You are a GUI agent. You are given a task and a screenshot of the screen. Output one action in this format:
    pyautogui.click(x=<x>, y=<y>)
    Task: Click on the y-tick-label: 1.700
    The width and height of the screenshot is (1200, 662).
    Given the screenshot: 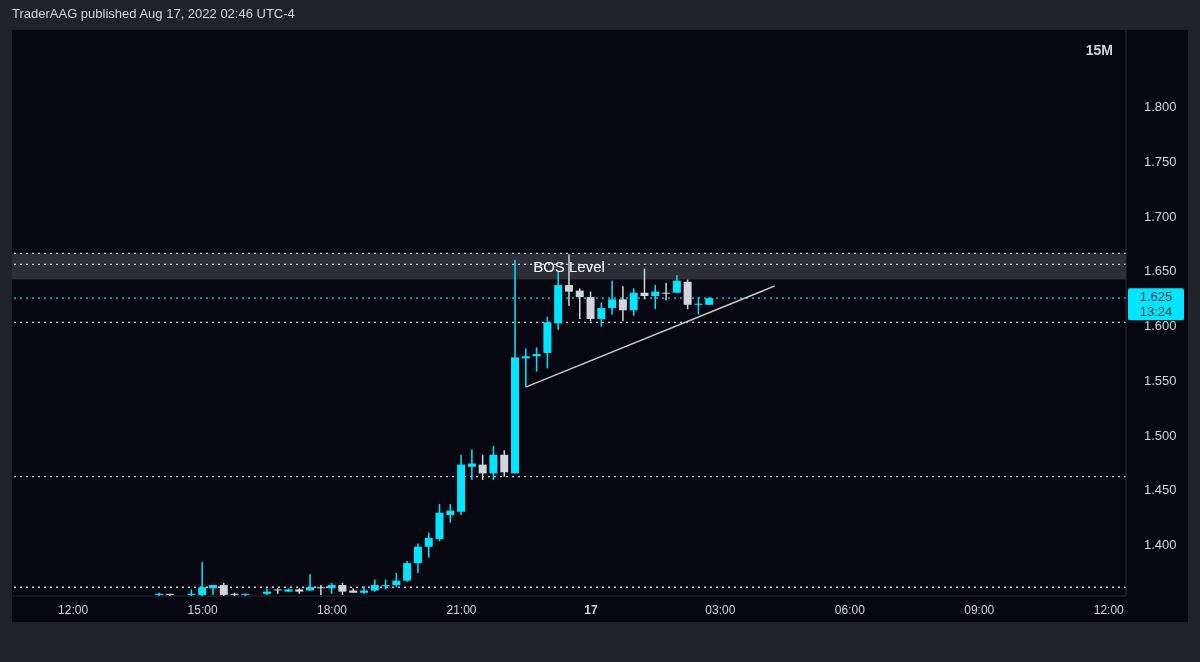 What is the action you would take?
    pyautogui.click(x=1160, y=216)
    